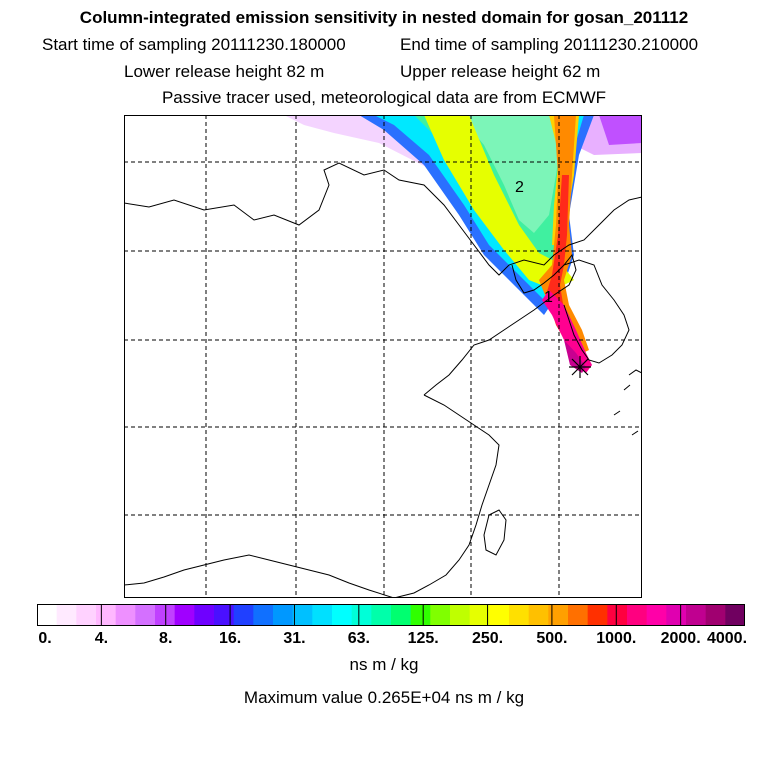 The height and width of the screenshot is (768, 768). I want to click on colorbar-units: ns m / kg, so click(384, 664).